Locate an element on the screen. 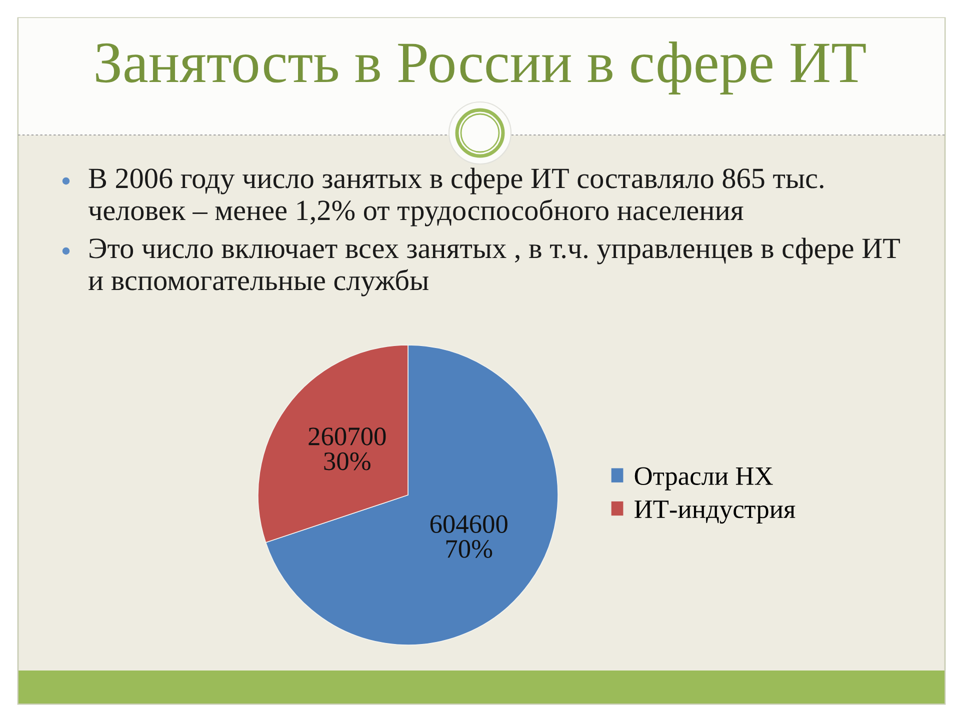 Image resolution: width=960 pixels, height=720 pixels. text: Это число включает всех занятых , в т.ч. управленцев в сфере ИТ и вспомогательные службы is located at coordinates (494, 267).